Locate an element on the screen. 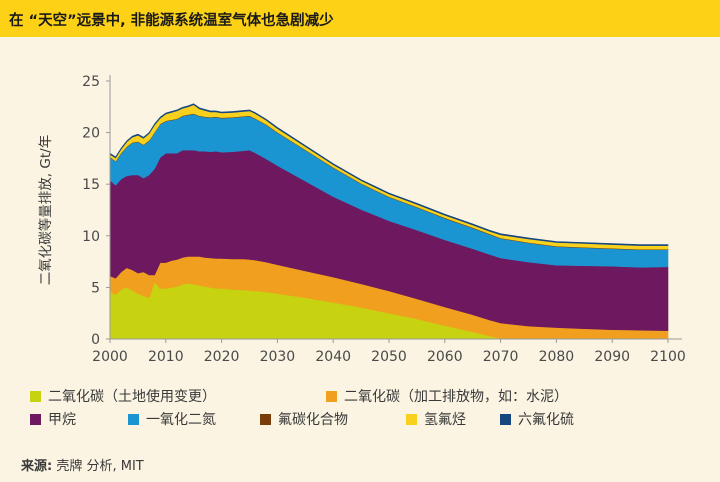 The height and width of the screenshot is (482, 720). x-tick-label: 2090 is located at coordinates (612, 357).